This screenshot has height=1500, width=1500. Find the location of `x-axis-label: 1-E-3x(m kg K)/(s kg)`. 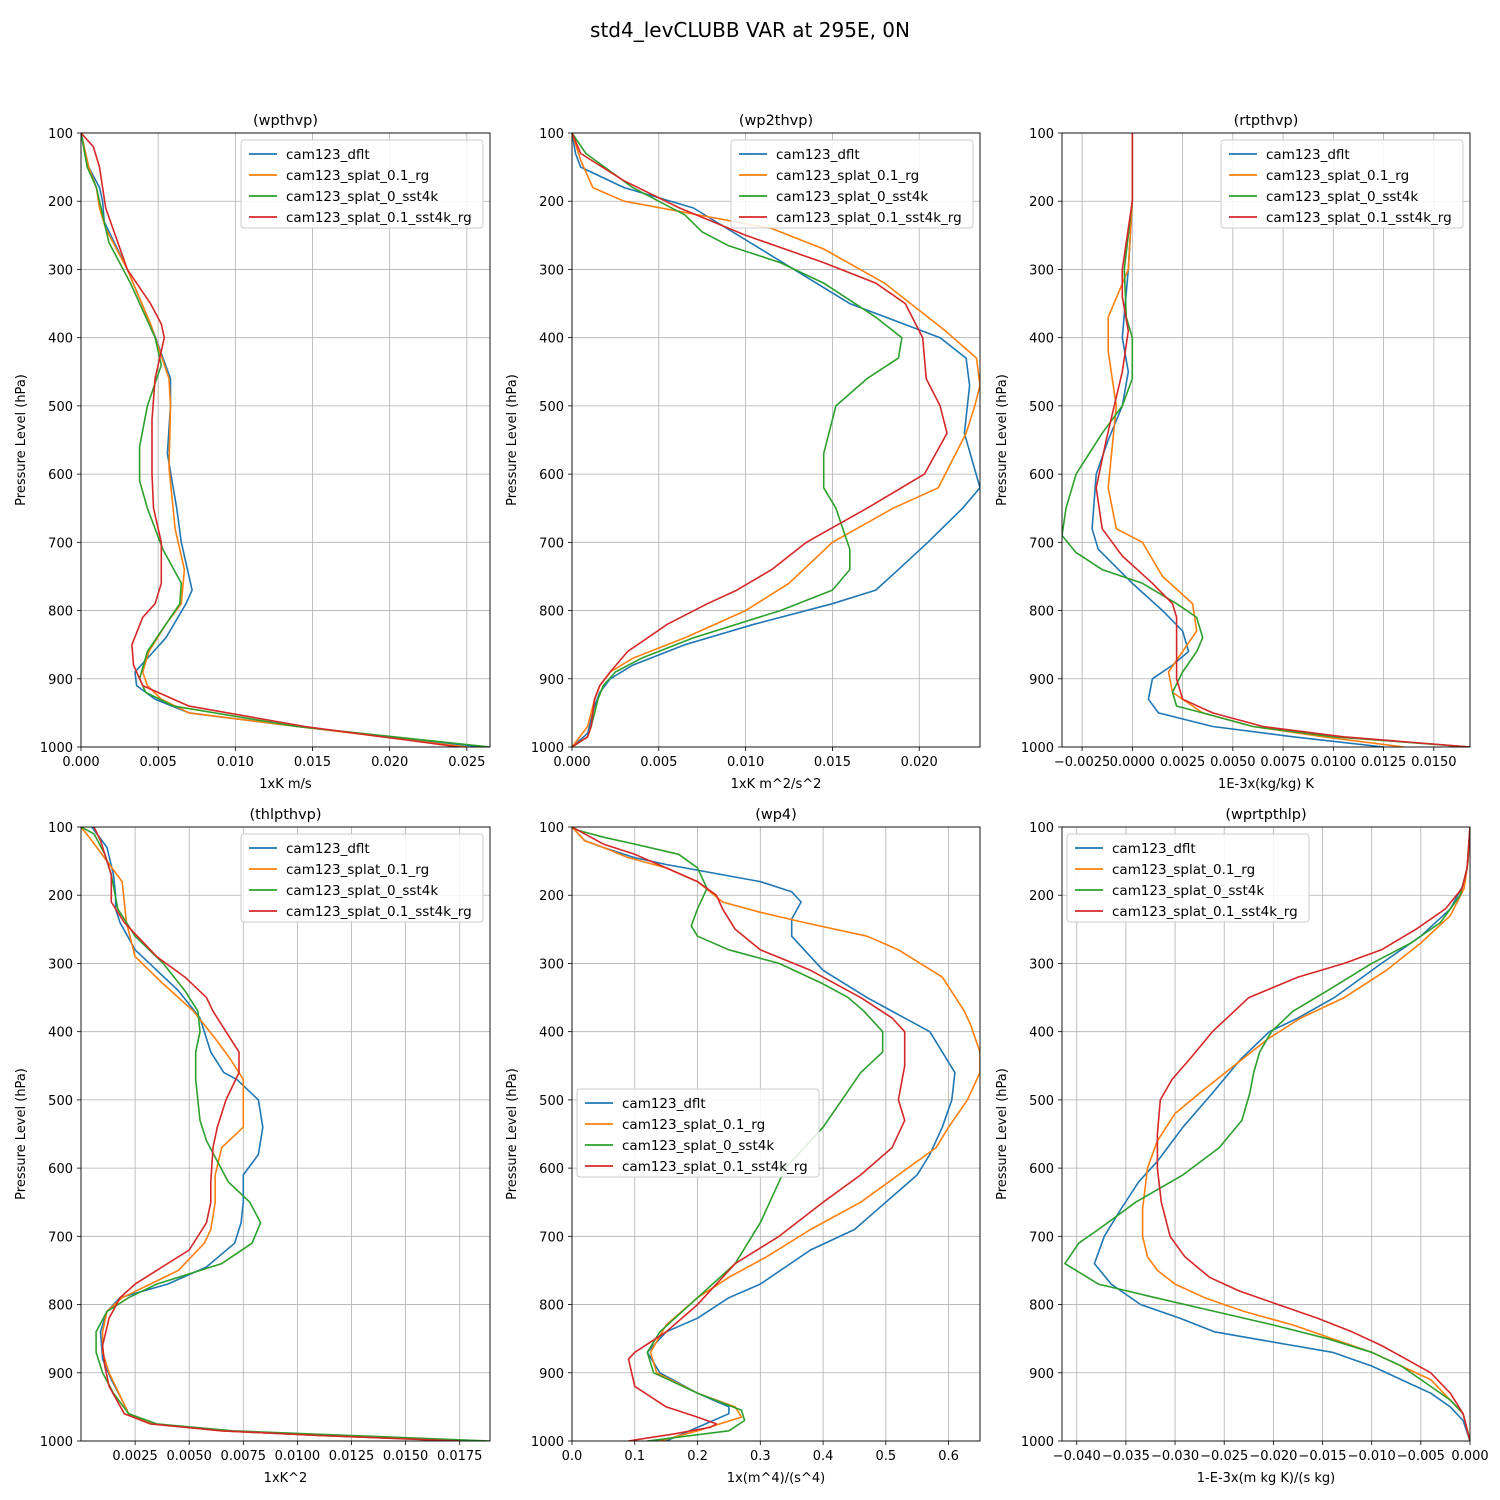

x-axis-label: 1-E-3x(m kg K)/(s kg) is located at coordinates (1266, 1478).